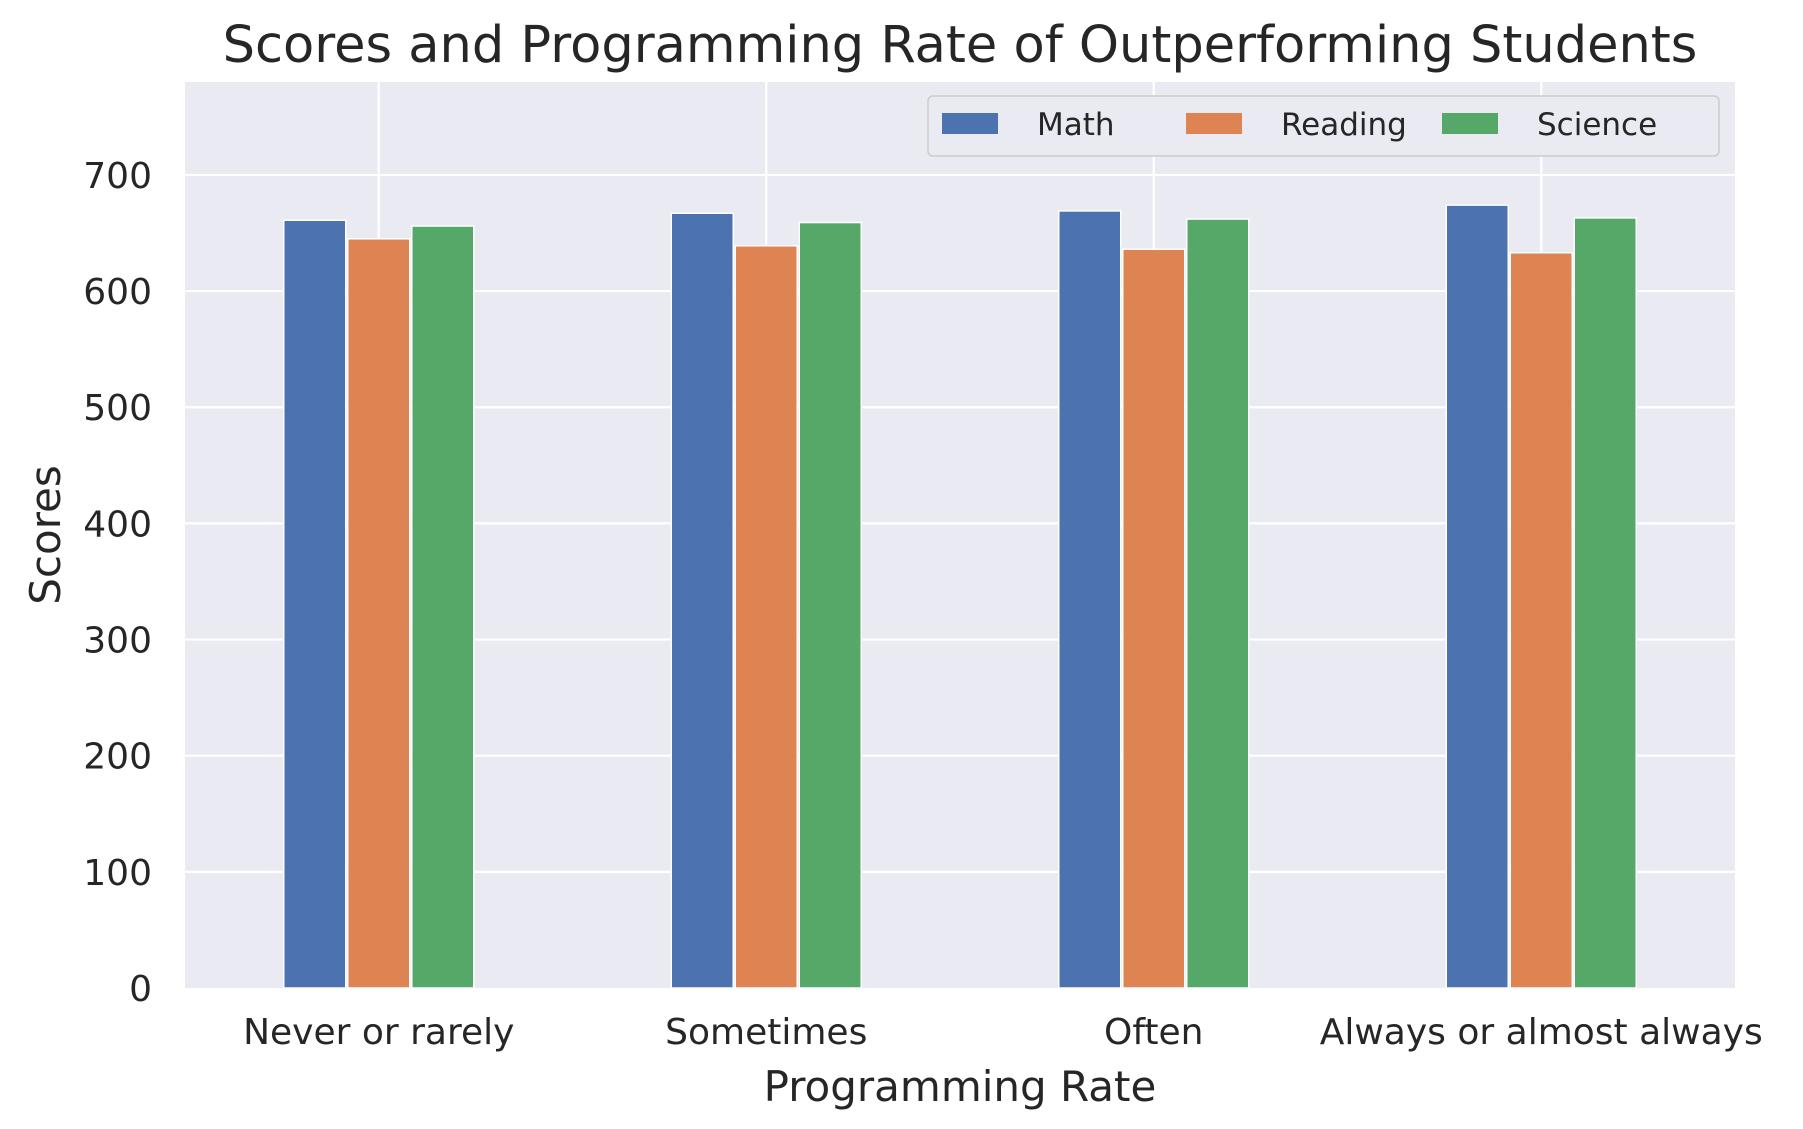  I want to click on legend-label-science: Science, so click(1597, 125).